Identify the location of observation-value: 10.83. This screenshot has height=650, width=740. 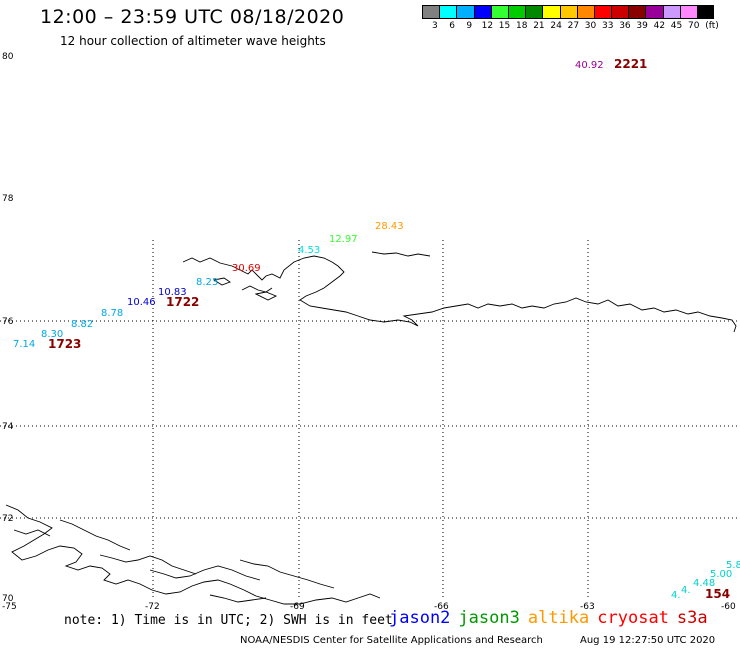
(172, 292).